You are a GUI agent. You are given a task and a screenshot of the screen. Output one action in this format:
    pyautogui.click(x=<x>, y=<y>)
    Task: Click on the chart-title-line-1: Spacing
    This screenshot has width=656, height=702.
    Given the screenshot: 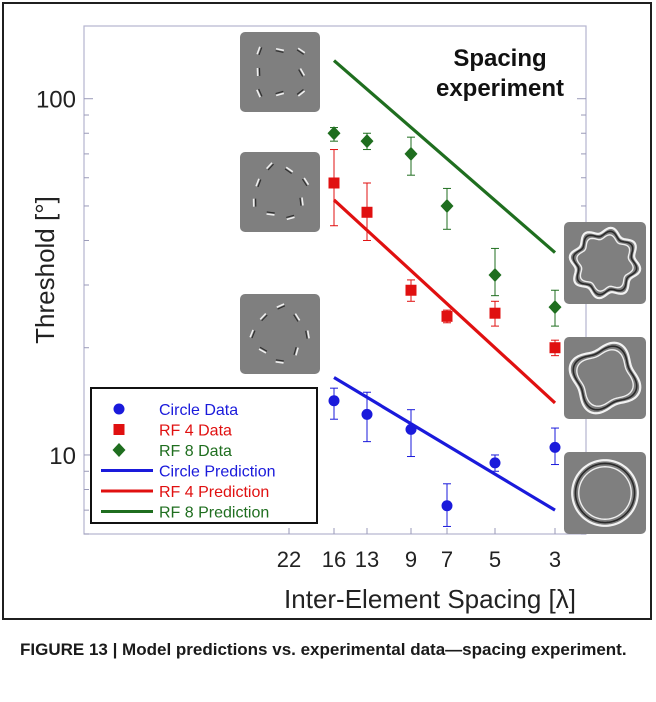 What is the action you would take?
    pyautogui.click(x=499, y=58)
    